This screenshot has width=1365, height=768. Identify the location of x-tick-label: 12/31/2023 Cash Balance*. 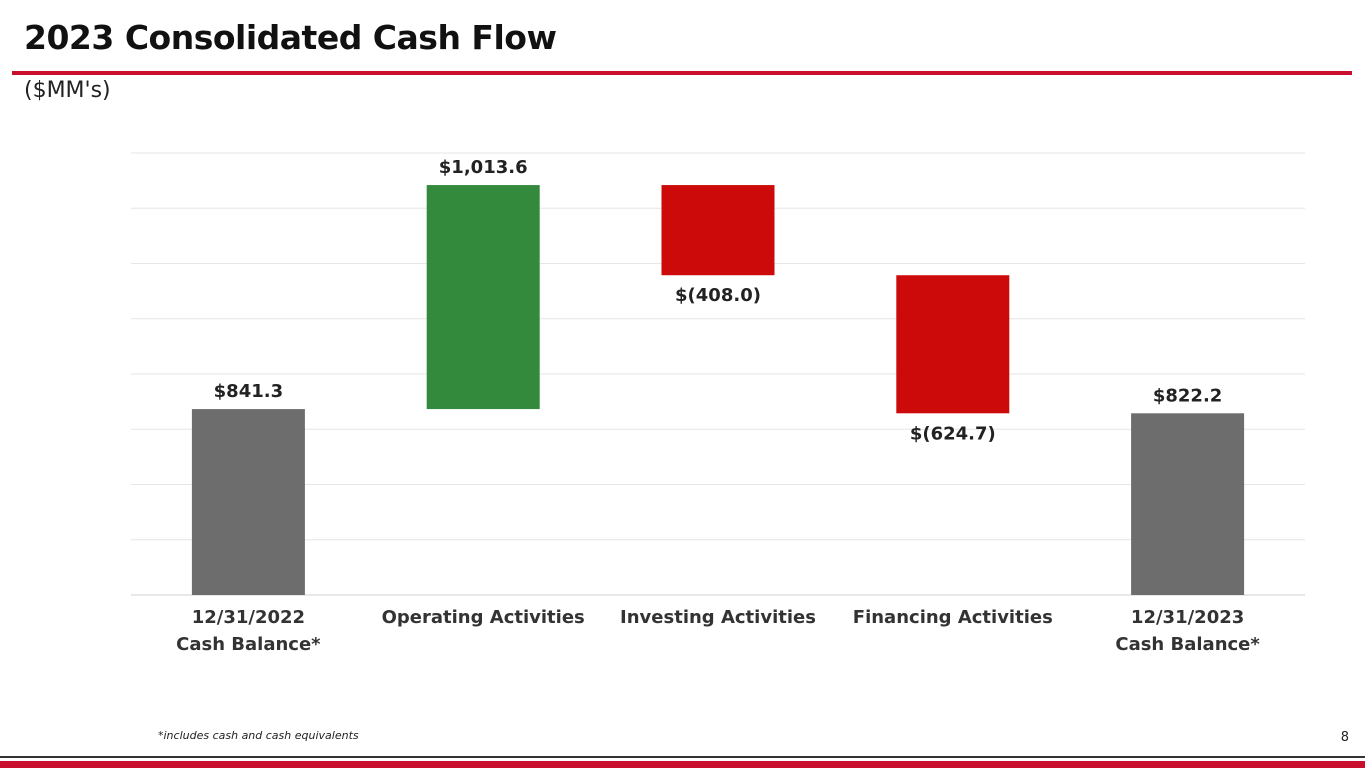
(1187, 631).